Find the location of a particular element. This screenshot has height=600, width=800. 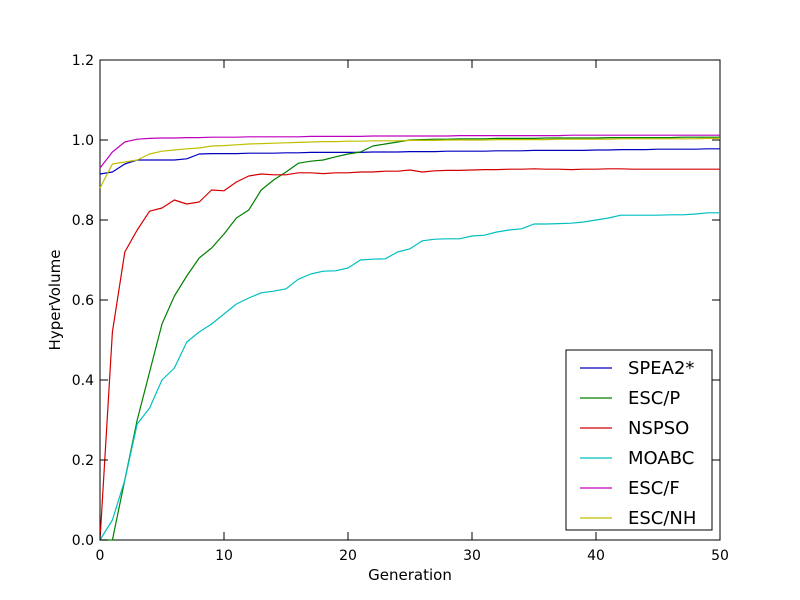

y-tick-label: 0.4 is located at coordinates (83, 381).